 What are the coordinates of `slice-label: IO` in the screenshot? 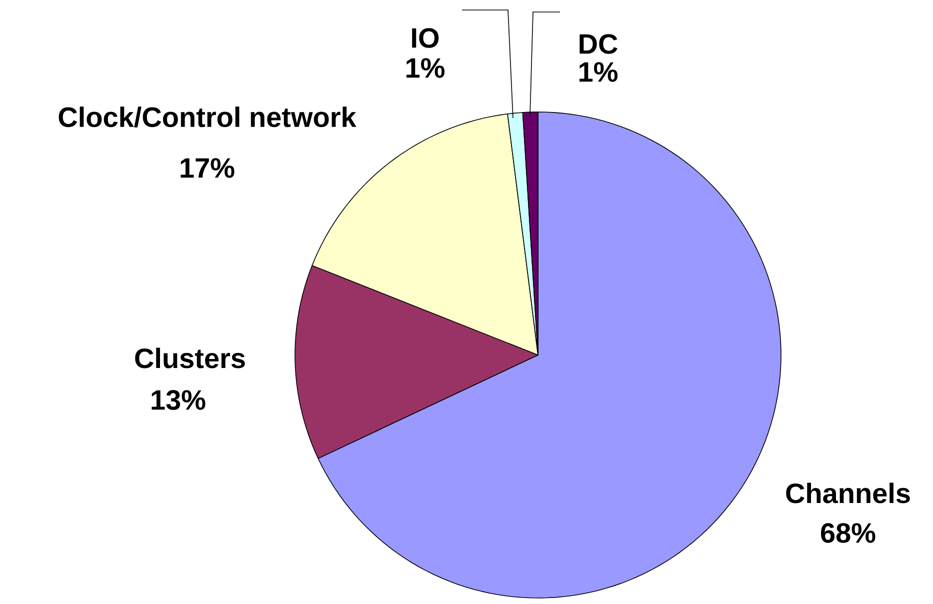 It's located at (425, 38).